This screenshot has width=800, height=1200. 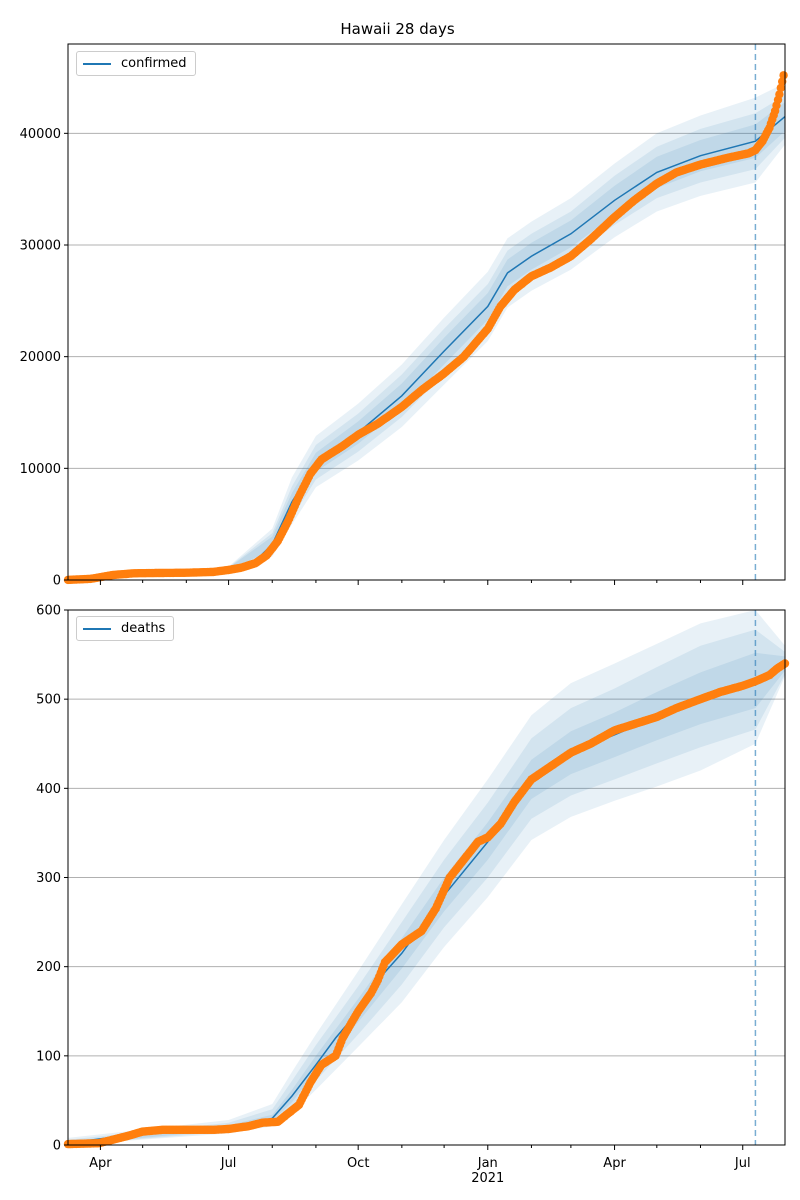 What do you see at coordinates (40, 246) in the screenshot?
I see `y-tick-label: 30000` at bounding box center [40, 246].